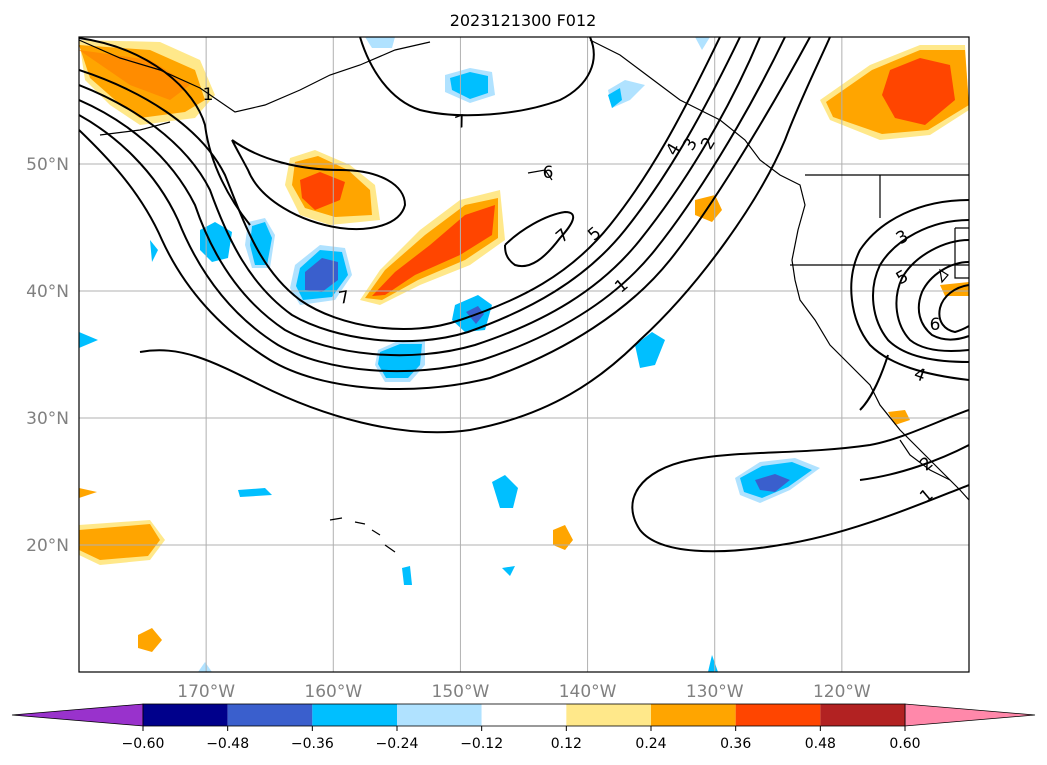  Describe the element at coordinates (820, 744) in the screenshot. I see `colorbar-tick-label: 0.48` at that location.